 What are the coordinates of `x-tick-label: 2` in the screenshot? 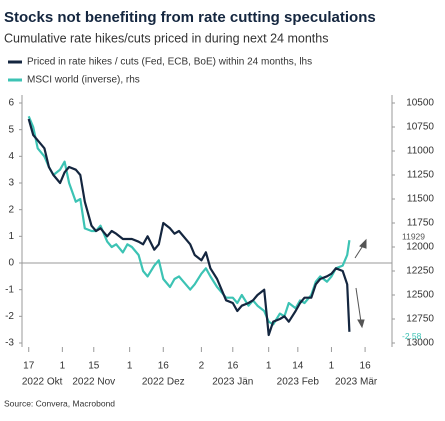 It's located at (202, 366).